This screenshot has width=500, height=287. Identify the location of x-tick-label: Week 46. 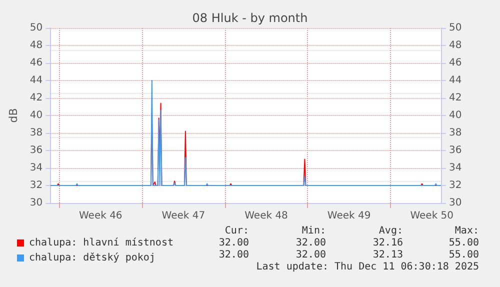
(100, 216).